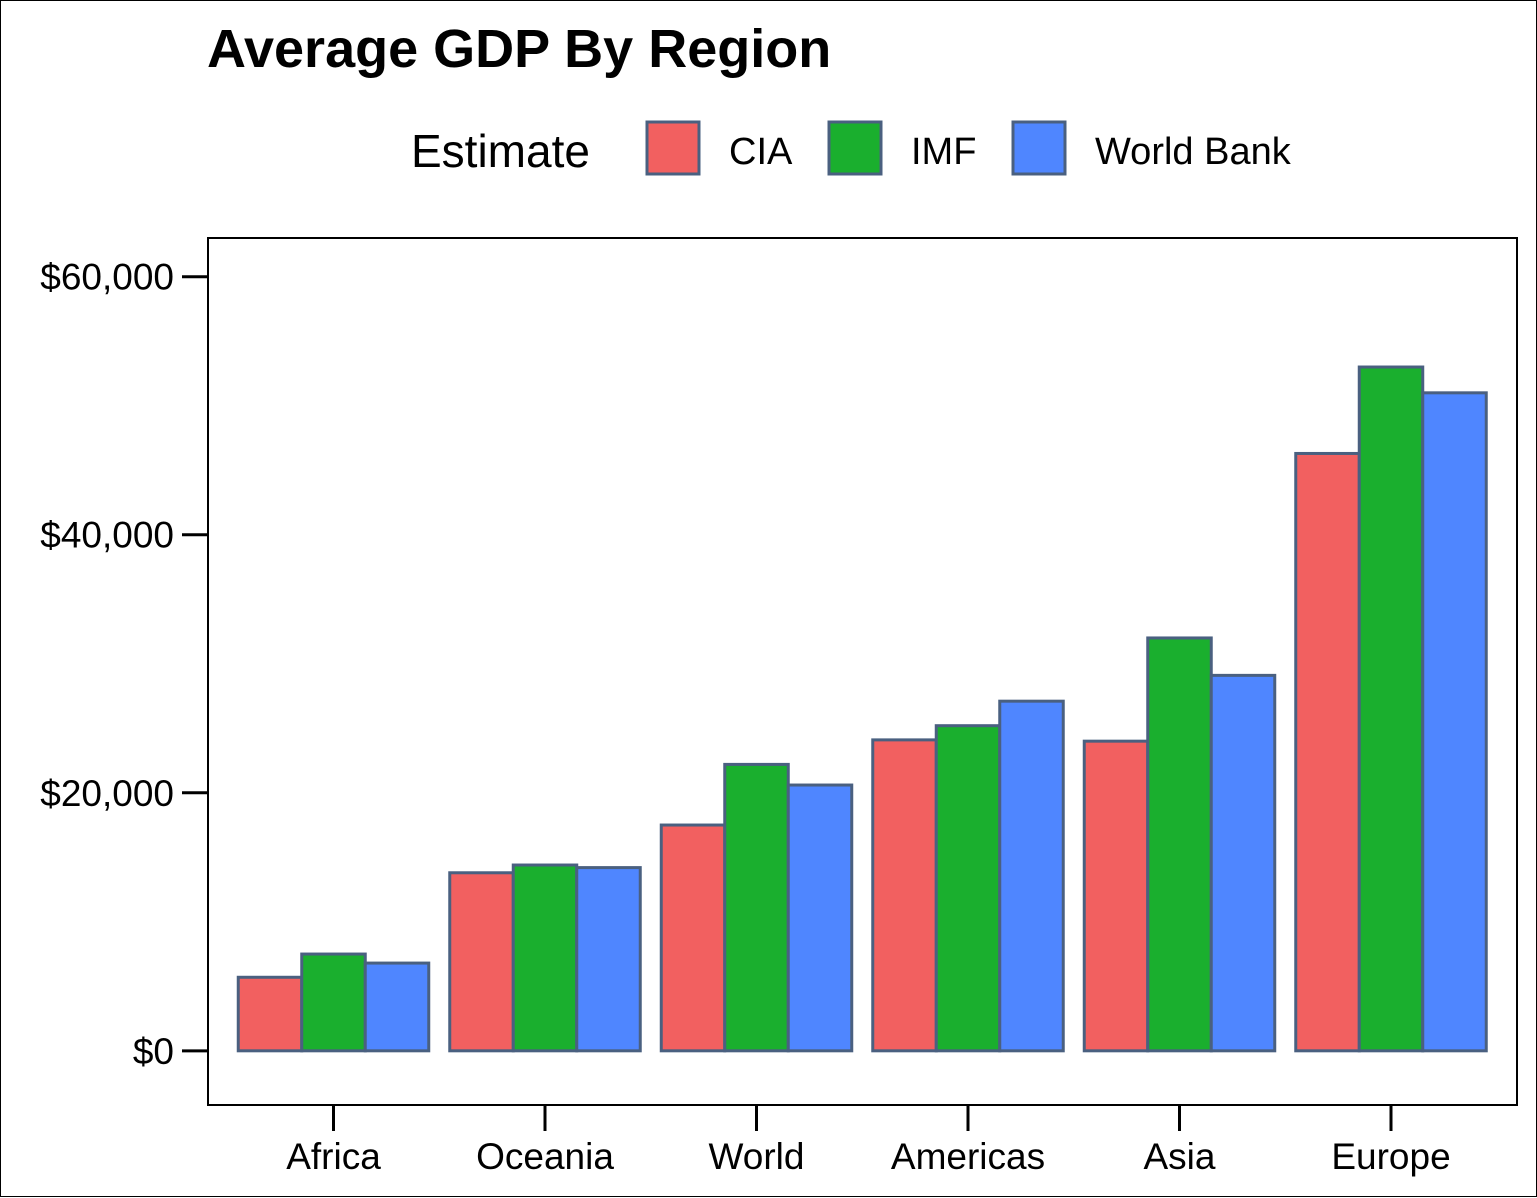  Describe the element at coordinates (481, 962) in the screenshot. I see `bar-cia-oceania` at that location.